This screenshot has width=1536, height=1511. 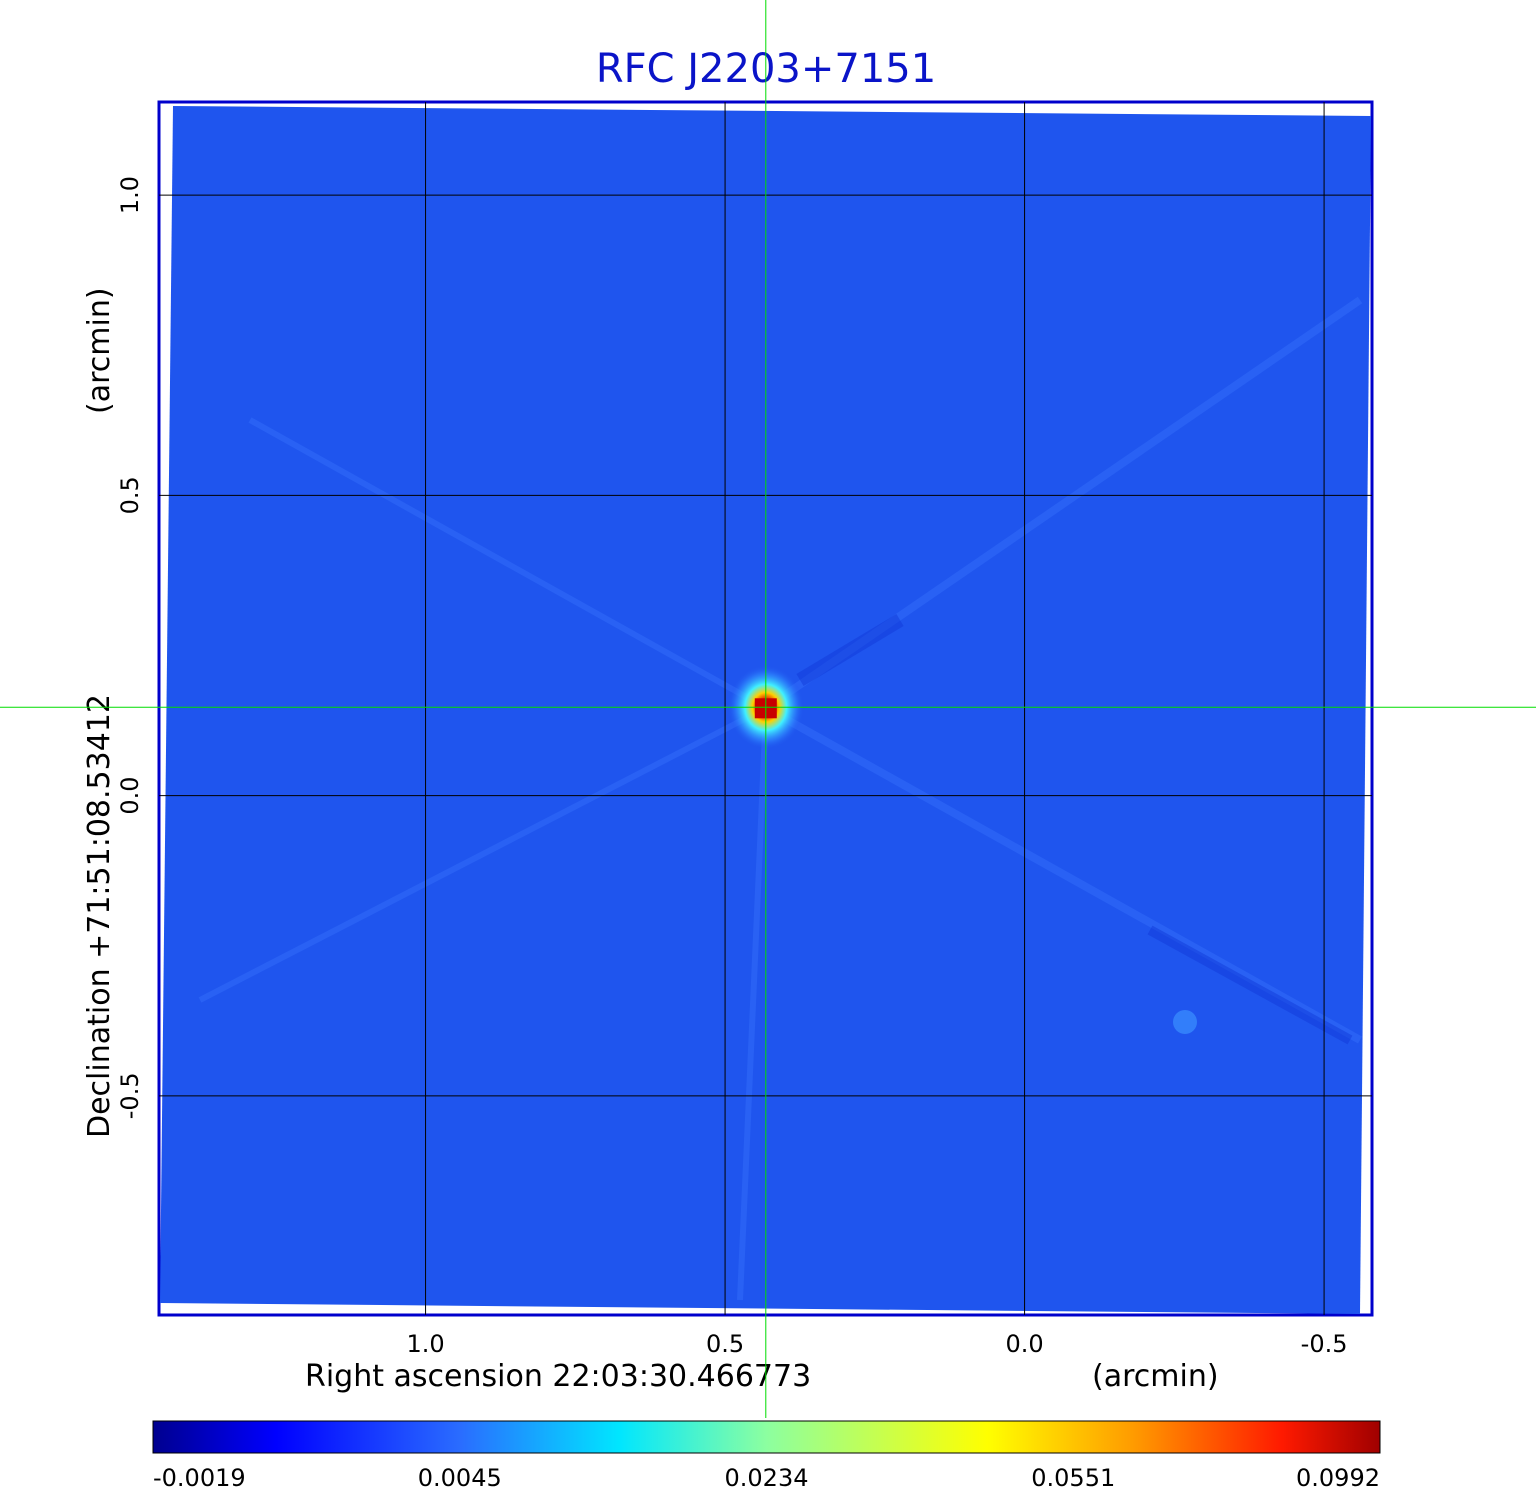 What do you see at coordinates (876, 1344) in the screenshot?
I see `x-tick-labels: 1.0 0.5 0.0 -0.5` at bounding box center [876, 1344].